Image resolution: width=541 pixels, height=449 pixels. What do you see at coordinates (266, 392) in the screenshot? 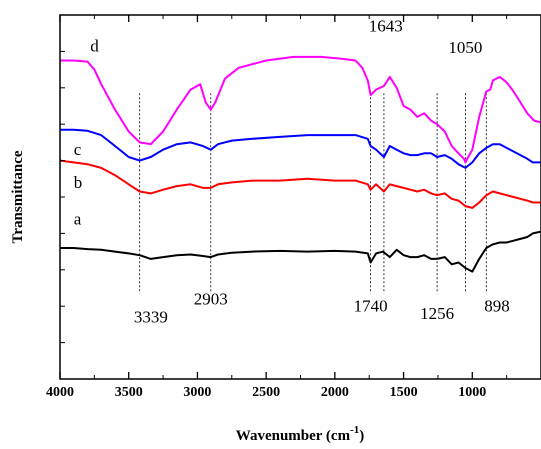
I see `x-tick-label: 2500` at bounding box center [266, 392].